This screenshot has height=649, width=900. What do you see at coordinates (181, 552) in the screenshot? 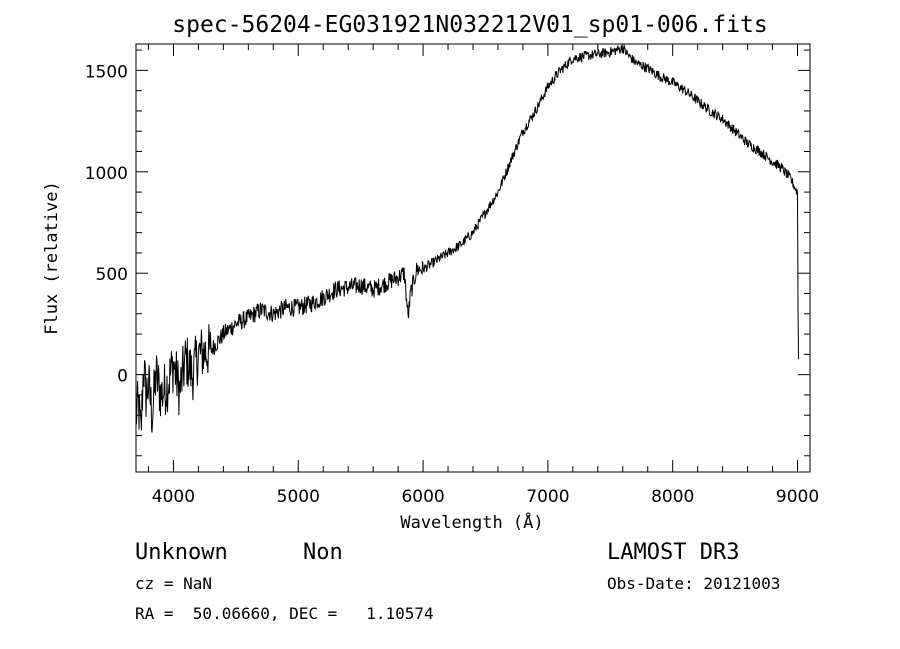
I see `object-class: Unknown` at bounding box center [181, 552].